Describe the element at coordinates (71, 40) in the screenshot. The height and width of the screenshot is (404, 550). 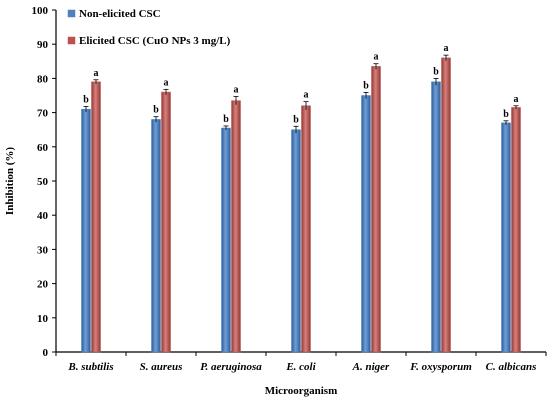
I see `legend-swatch-elicited` at that location.